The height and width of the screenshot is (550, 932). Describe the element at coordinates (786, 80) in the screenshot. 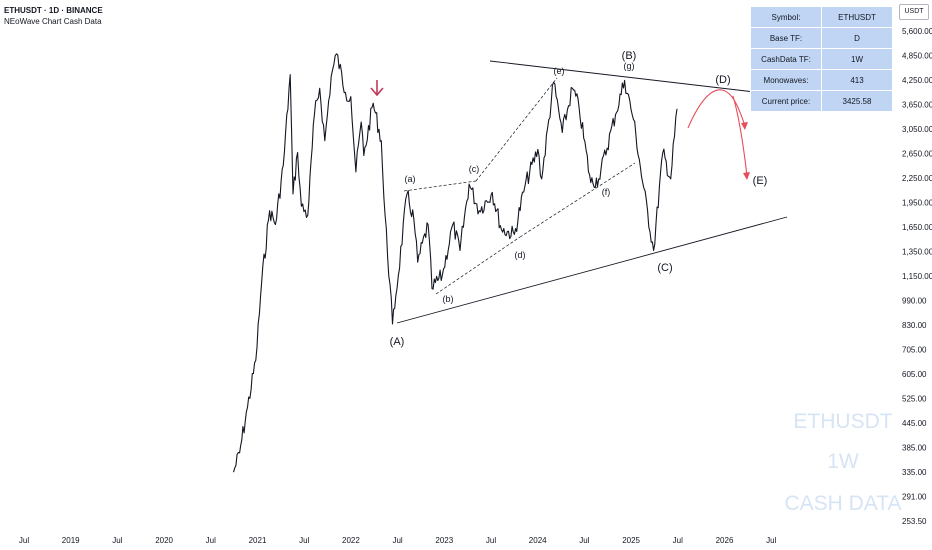

I see `info-key: Monowaves:` at that location.